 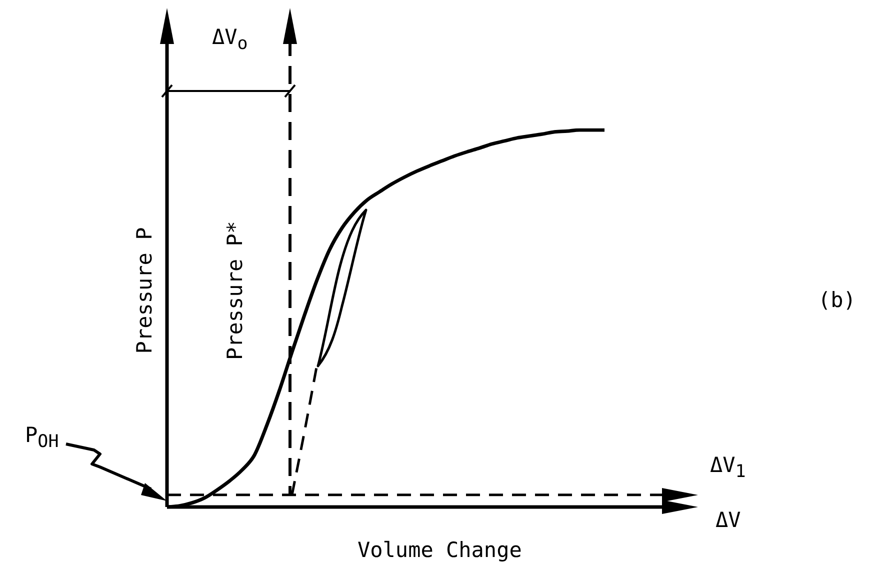 What do you see at coordinates (728, 467) in the screenshot?
I see `text: ΔV$_{1}$` at bounding box center [728, 467].